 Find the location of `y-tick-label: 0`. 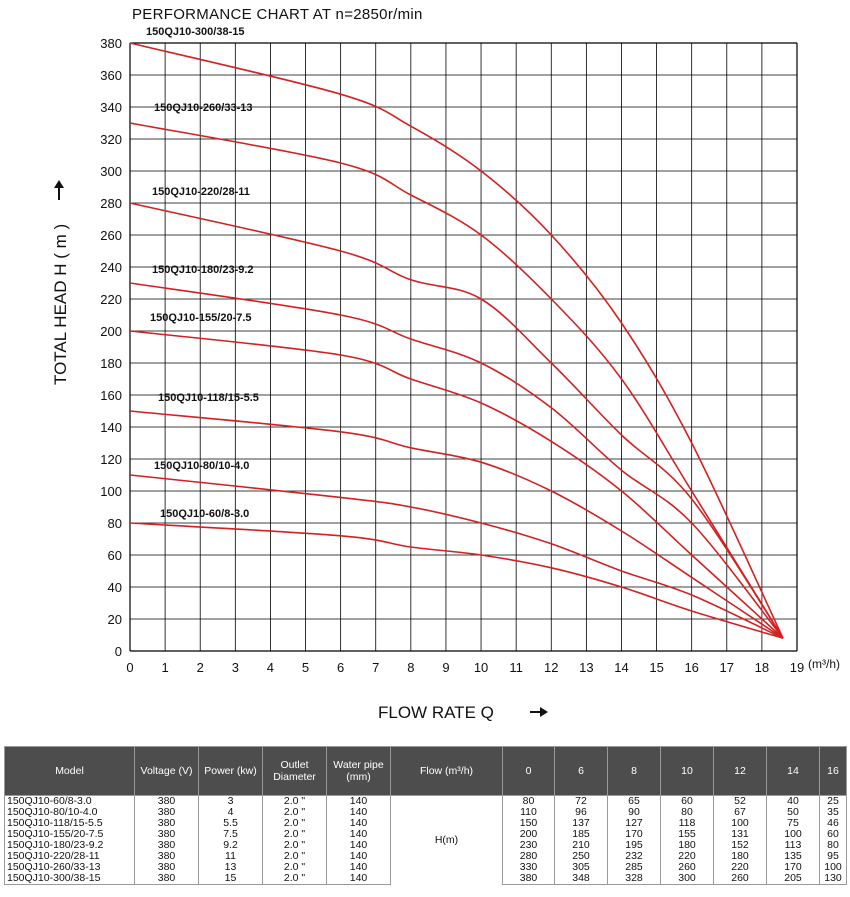

y-tick-label: 0 is located at coordinates (118, 651).